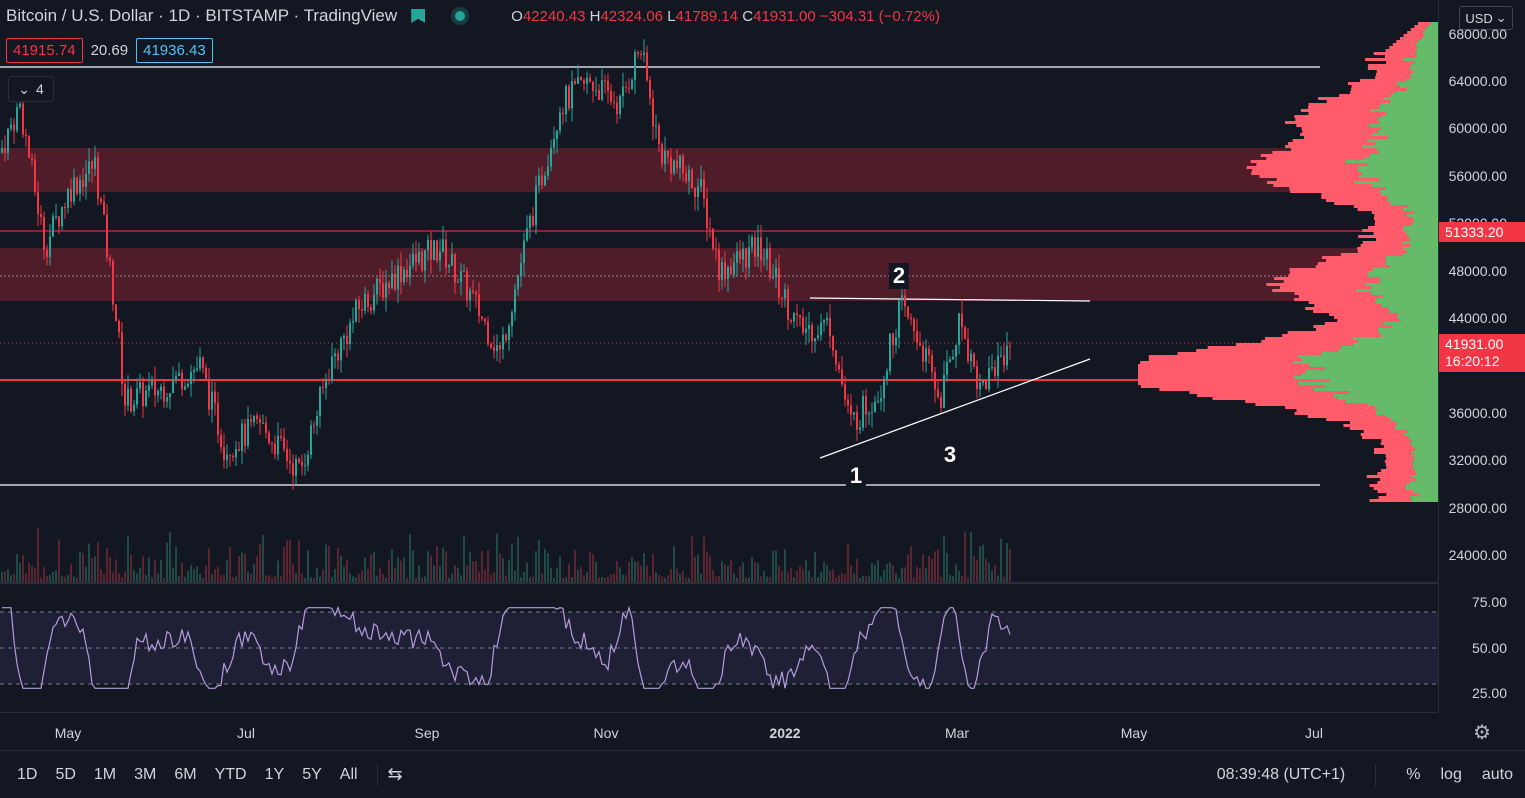  What do you see at coordinates (856, 476) in the screenshot?
I see `annotation-1: 1` at bounding box center [856, 476].